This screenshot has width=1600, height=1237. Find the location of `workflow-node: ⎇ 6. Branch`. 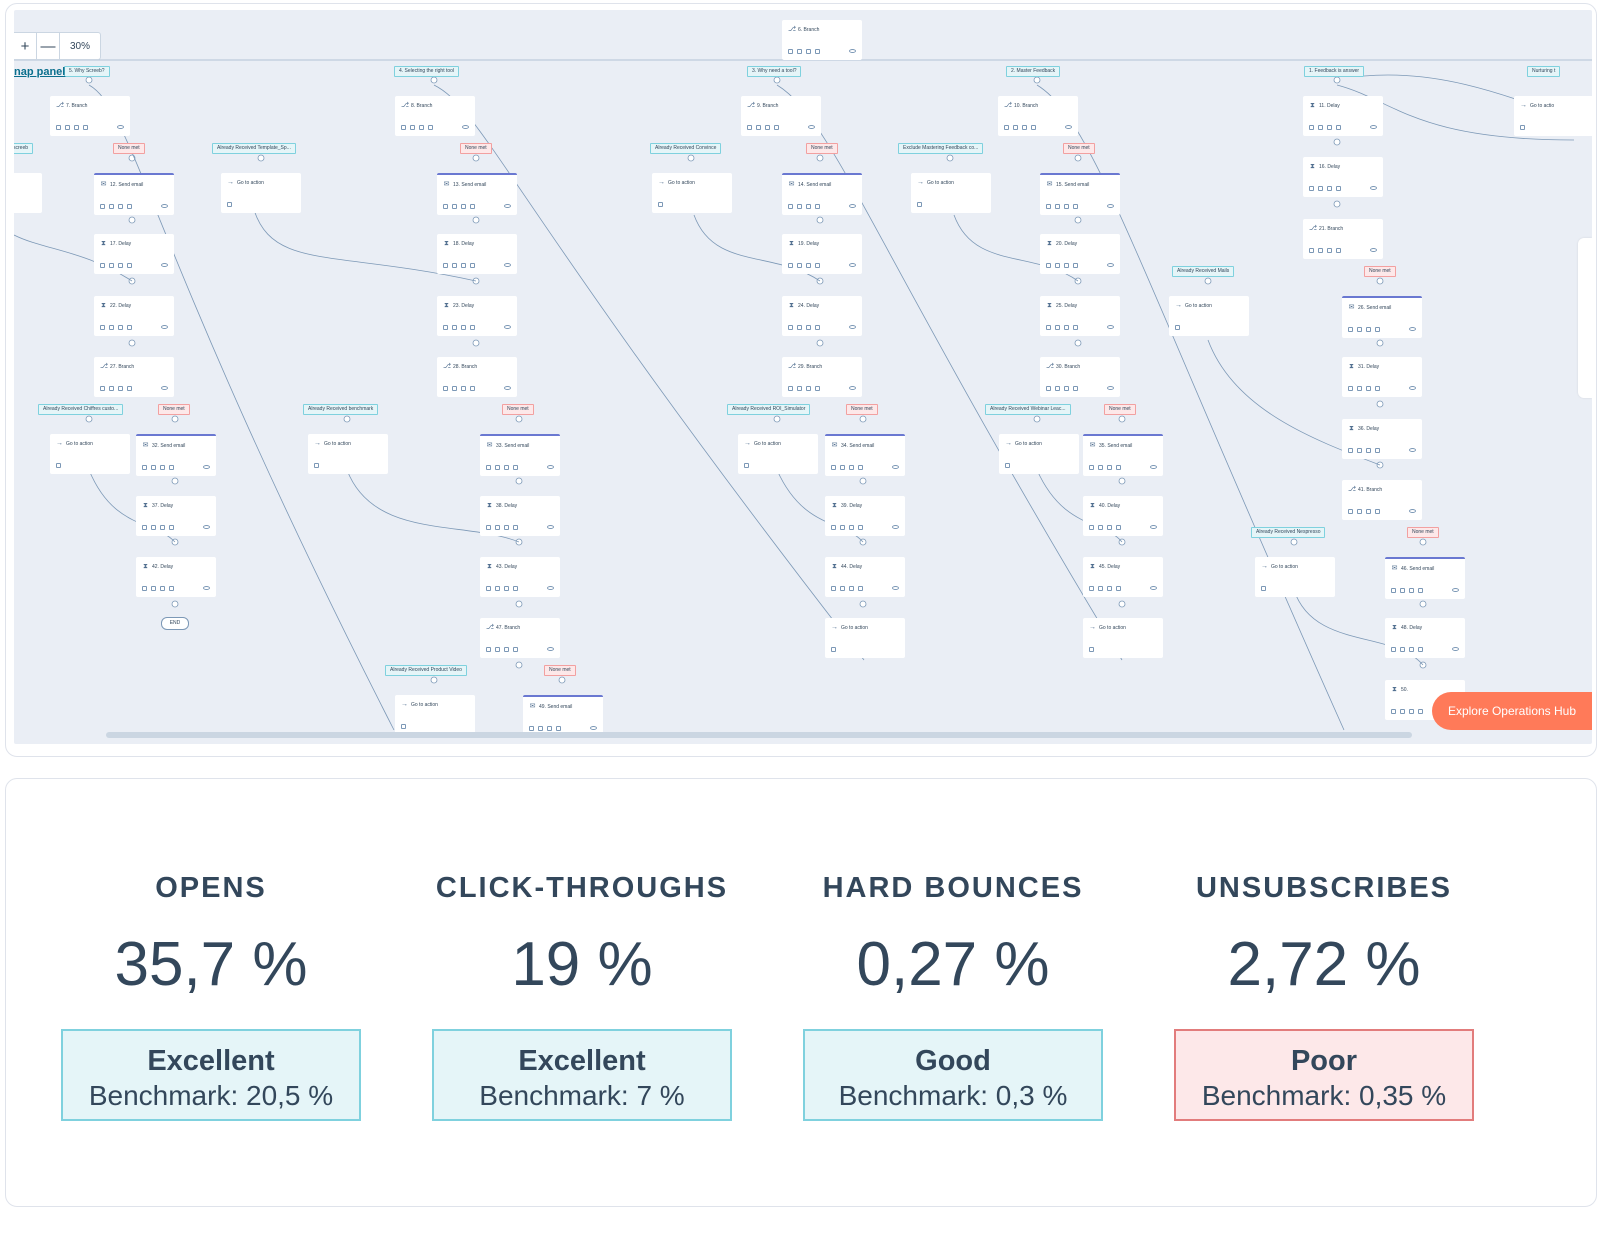

workflow-node: ⎇ 6. Branch is located at coordinates (822, 40).